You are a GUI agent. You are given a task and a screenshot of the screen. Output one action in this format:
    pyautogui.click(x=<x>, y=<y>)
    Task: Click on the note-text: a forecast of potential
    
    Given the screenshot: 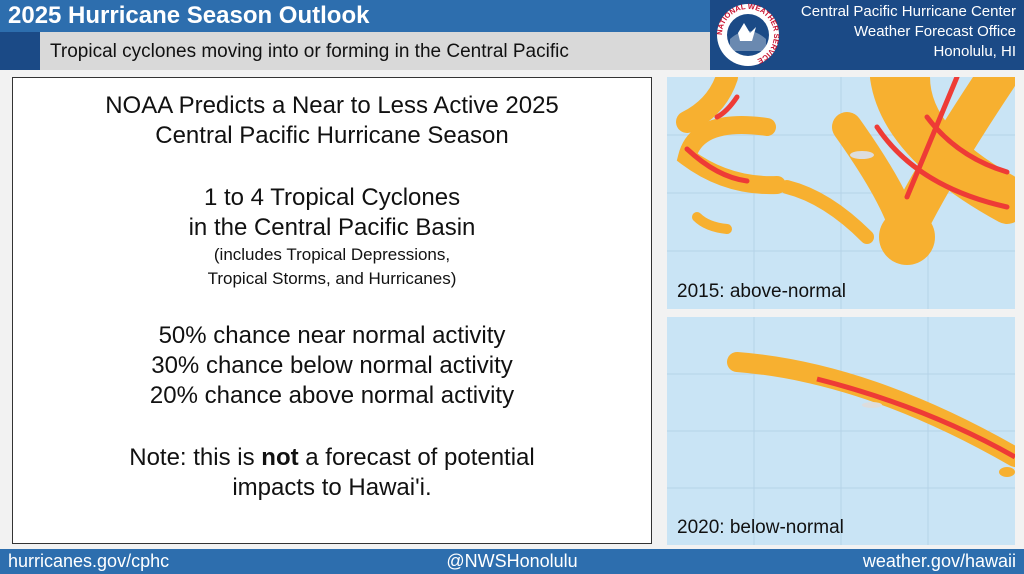 What is the action you would take?
    pyautogui.click(x=416, y=457)
    